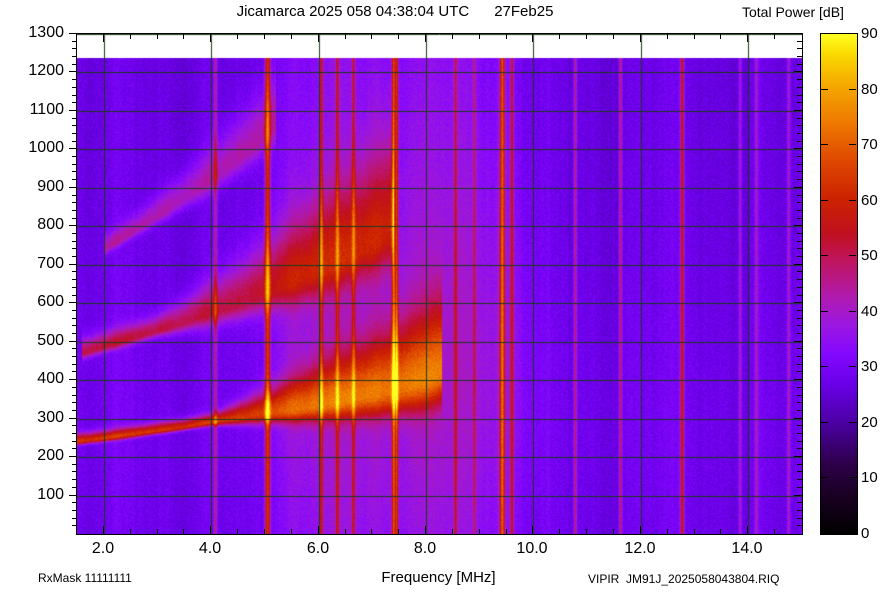  What do you see at coordinates (869, 477) in the screenshot?
I see `colorbar-tick-label: 10` at bounding box center [869, 477].